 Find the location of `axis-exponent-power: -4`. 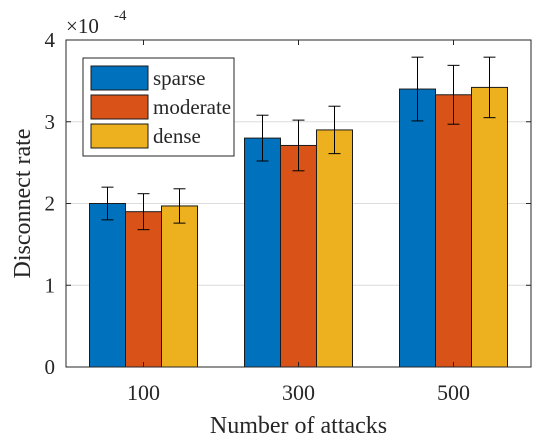

axis-exponent-power: -4 is located at coordinates (120, 16).